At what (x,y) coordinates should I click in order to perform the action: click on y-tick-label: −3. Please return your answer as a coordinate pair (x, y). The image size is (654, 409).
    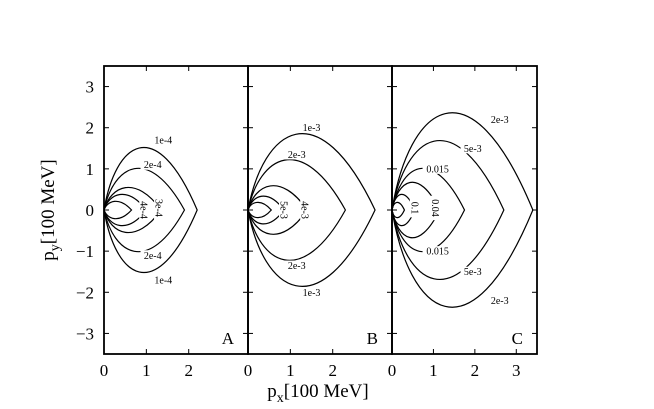
    Looking at the image, I should click on (85, 333).